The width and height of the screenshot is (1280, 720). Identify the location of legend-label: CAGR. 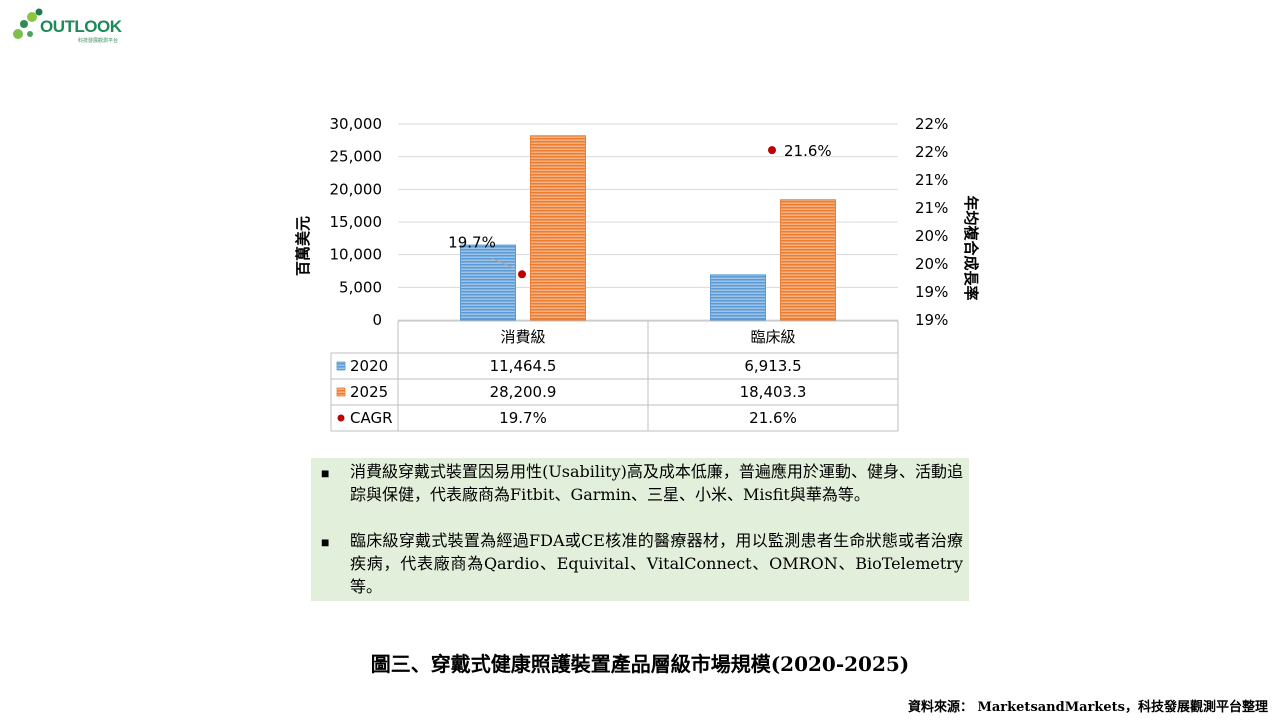
(371, 418).